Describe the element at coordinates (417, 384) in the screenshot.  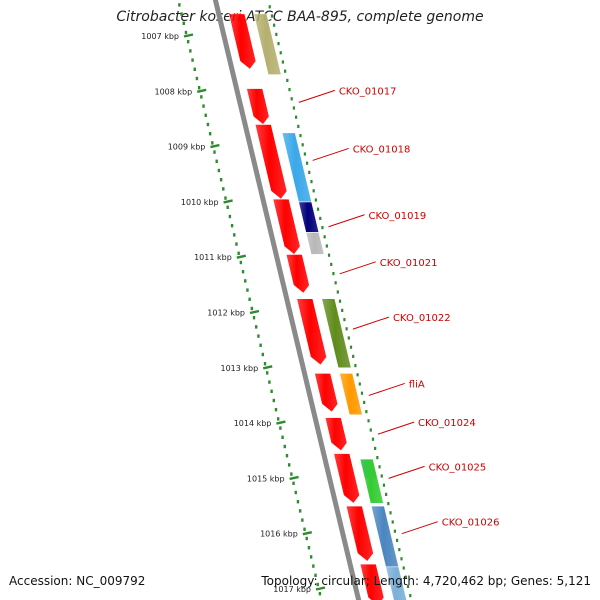
I see `gene-label: fliA` at that location.